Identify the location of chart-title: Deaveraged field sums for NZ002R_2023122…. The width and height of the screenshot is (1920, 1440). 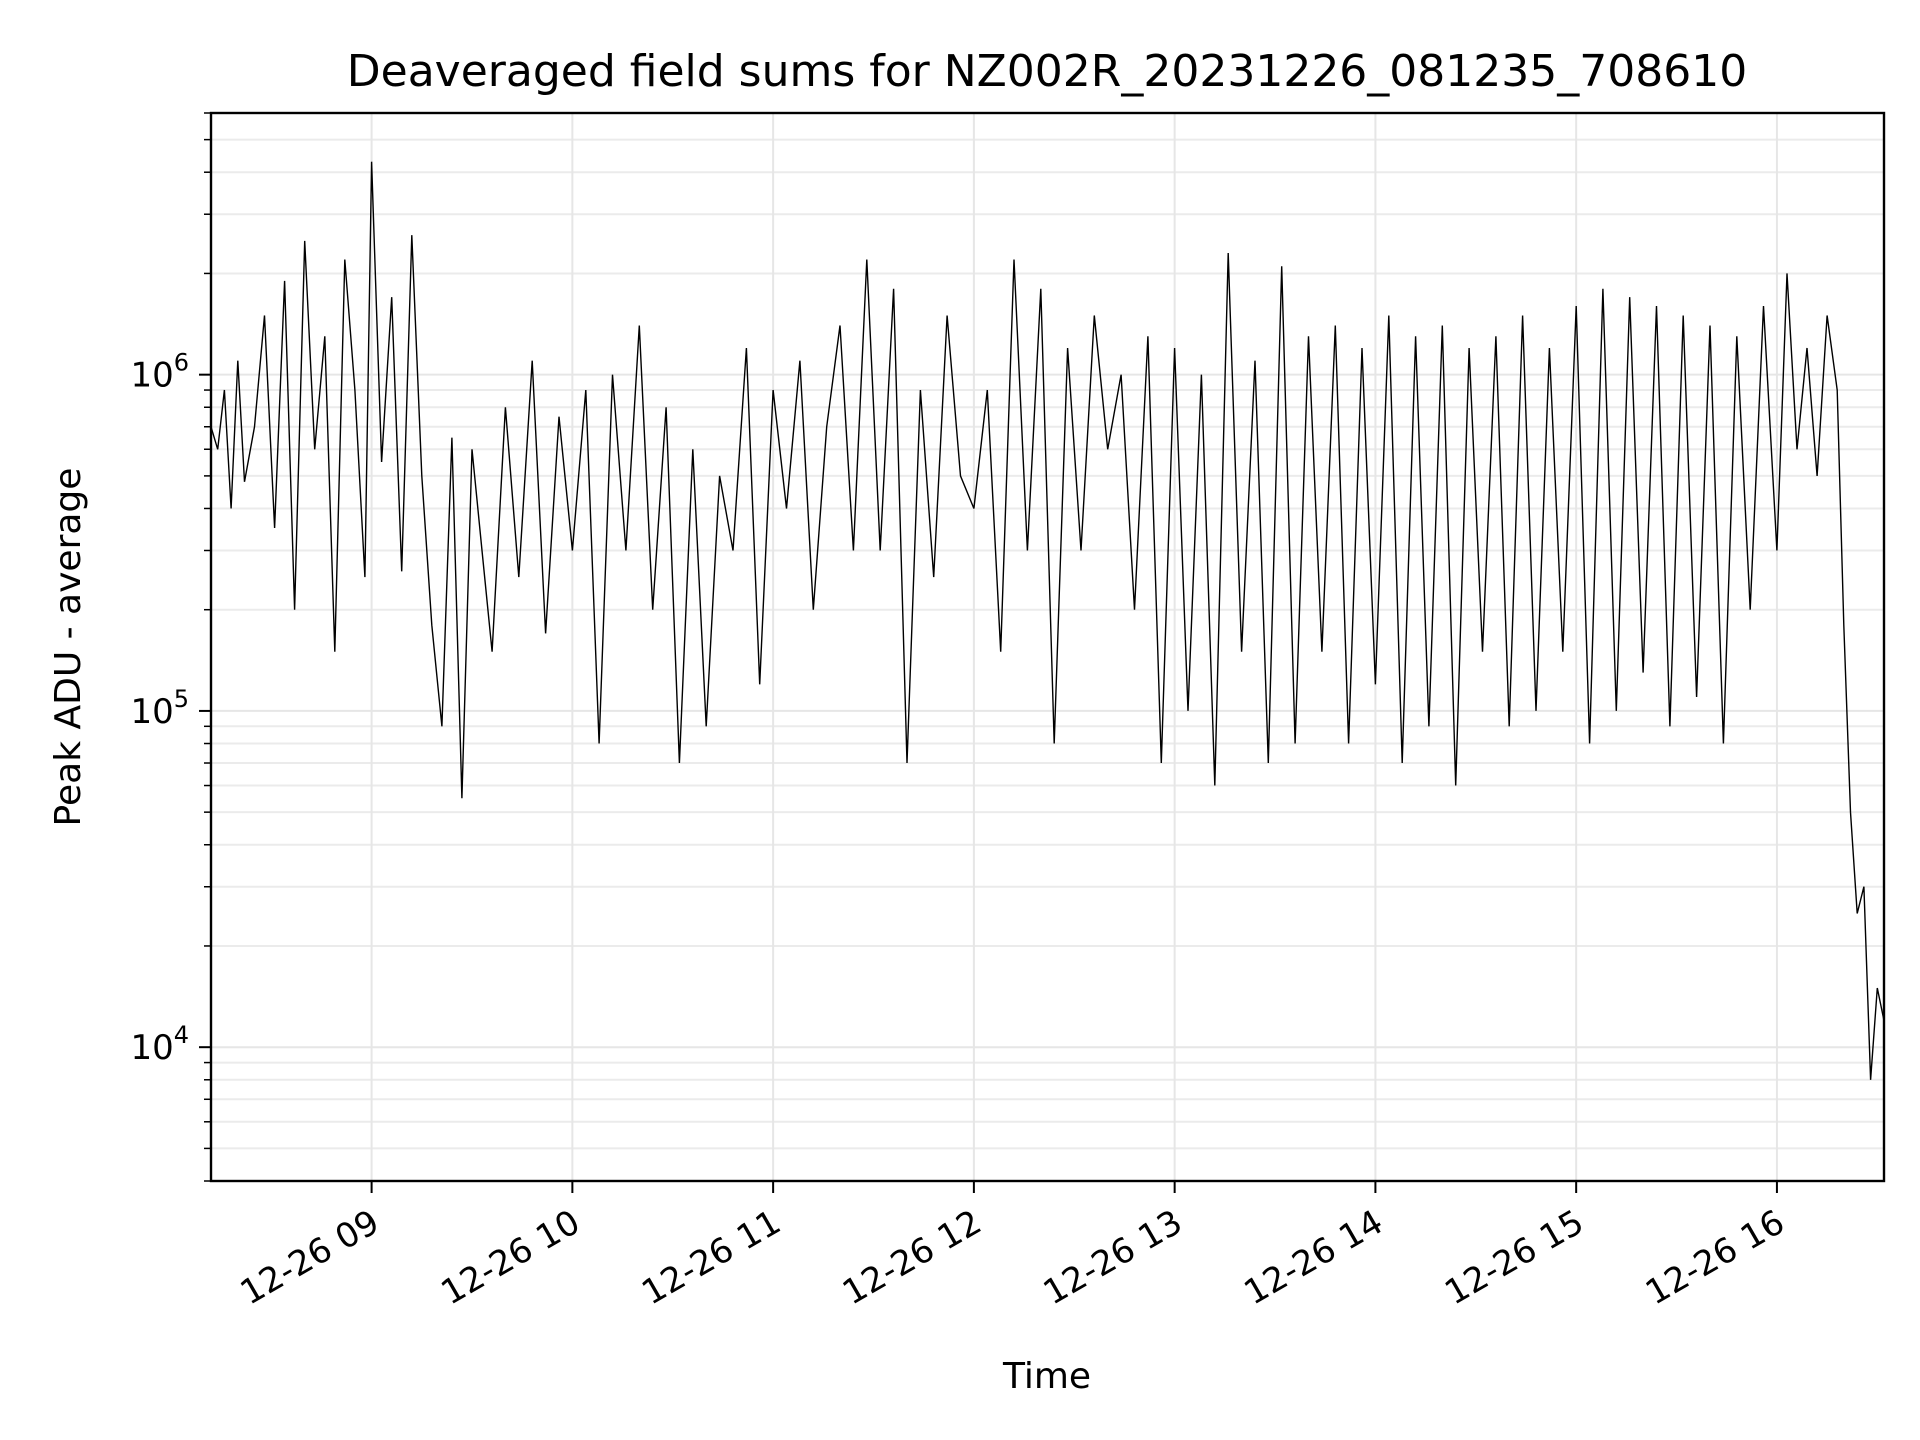
(1047, 71).